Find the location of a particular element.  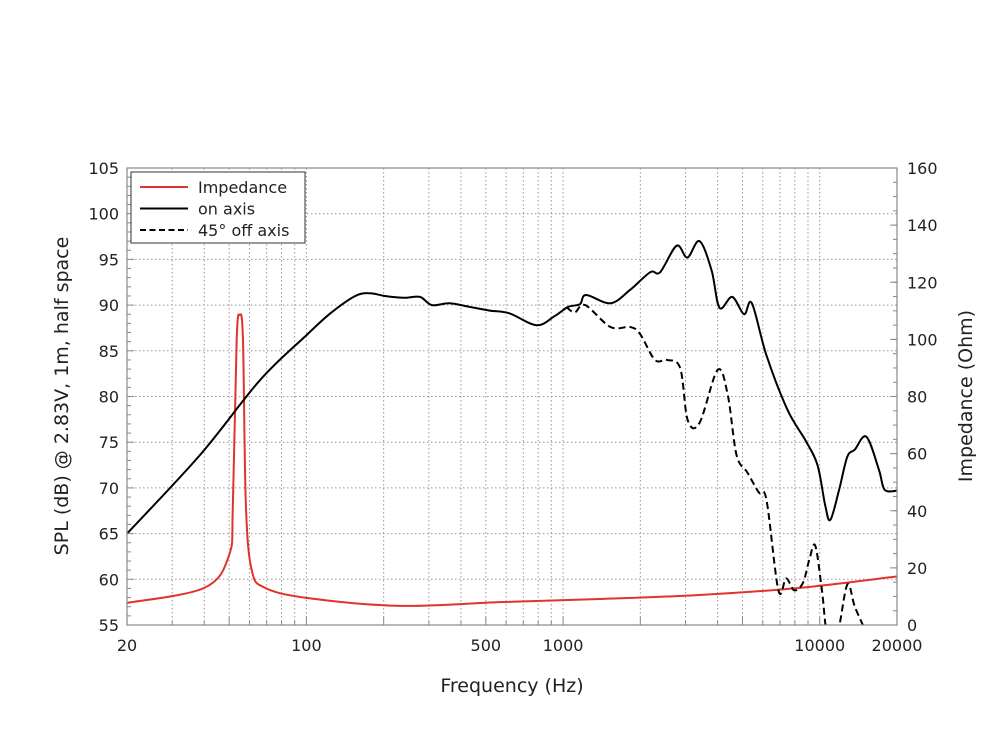

y2-tick-label: 80 is located at coordinates (917, 397).